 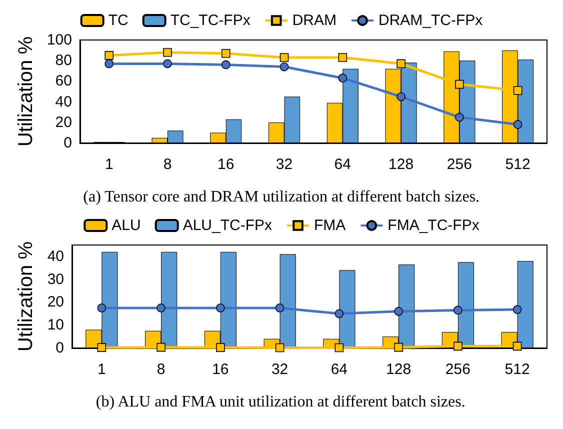 I want to click on y-tick-label: 80, so click(x=63, y=61).